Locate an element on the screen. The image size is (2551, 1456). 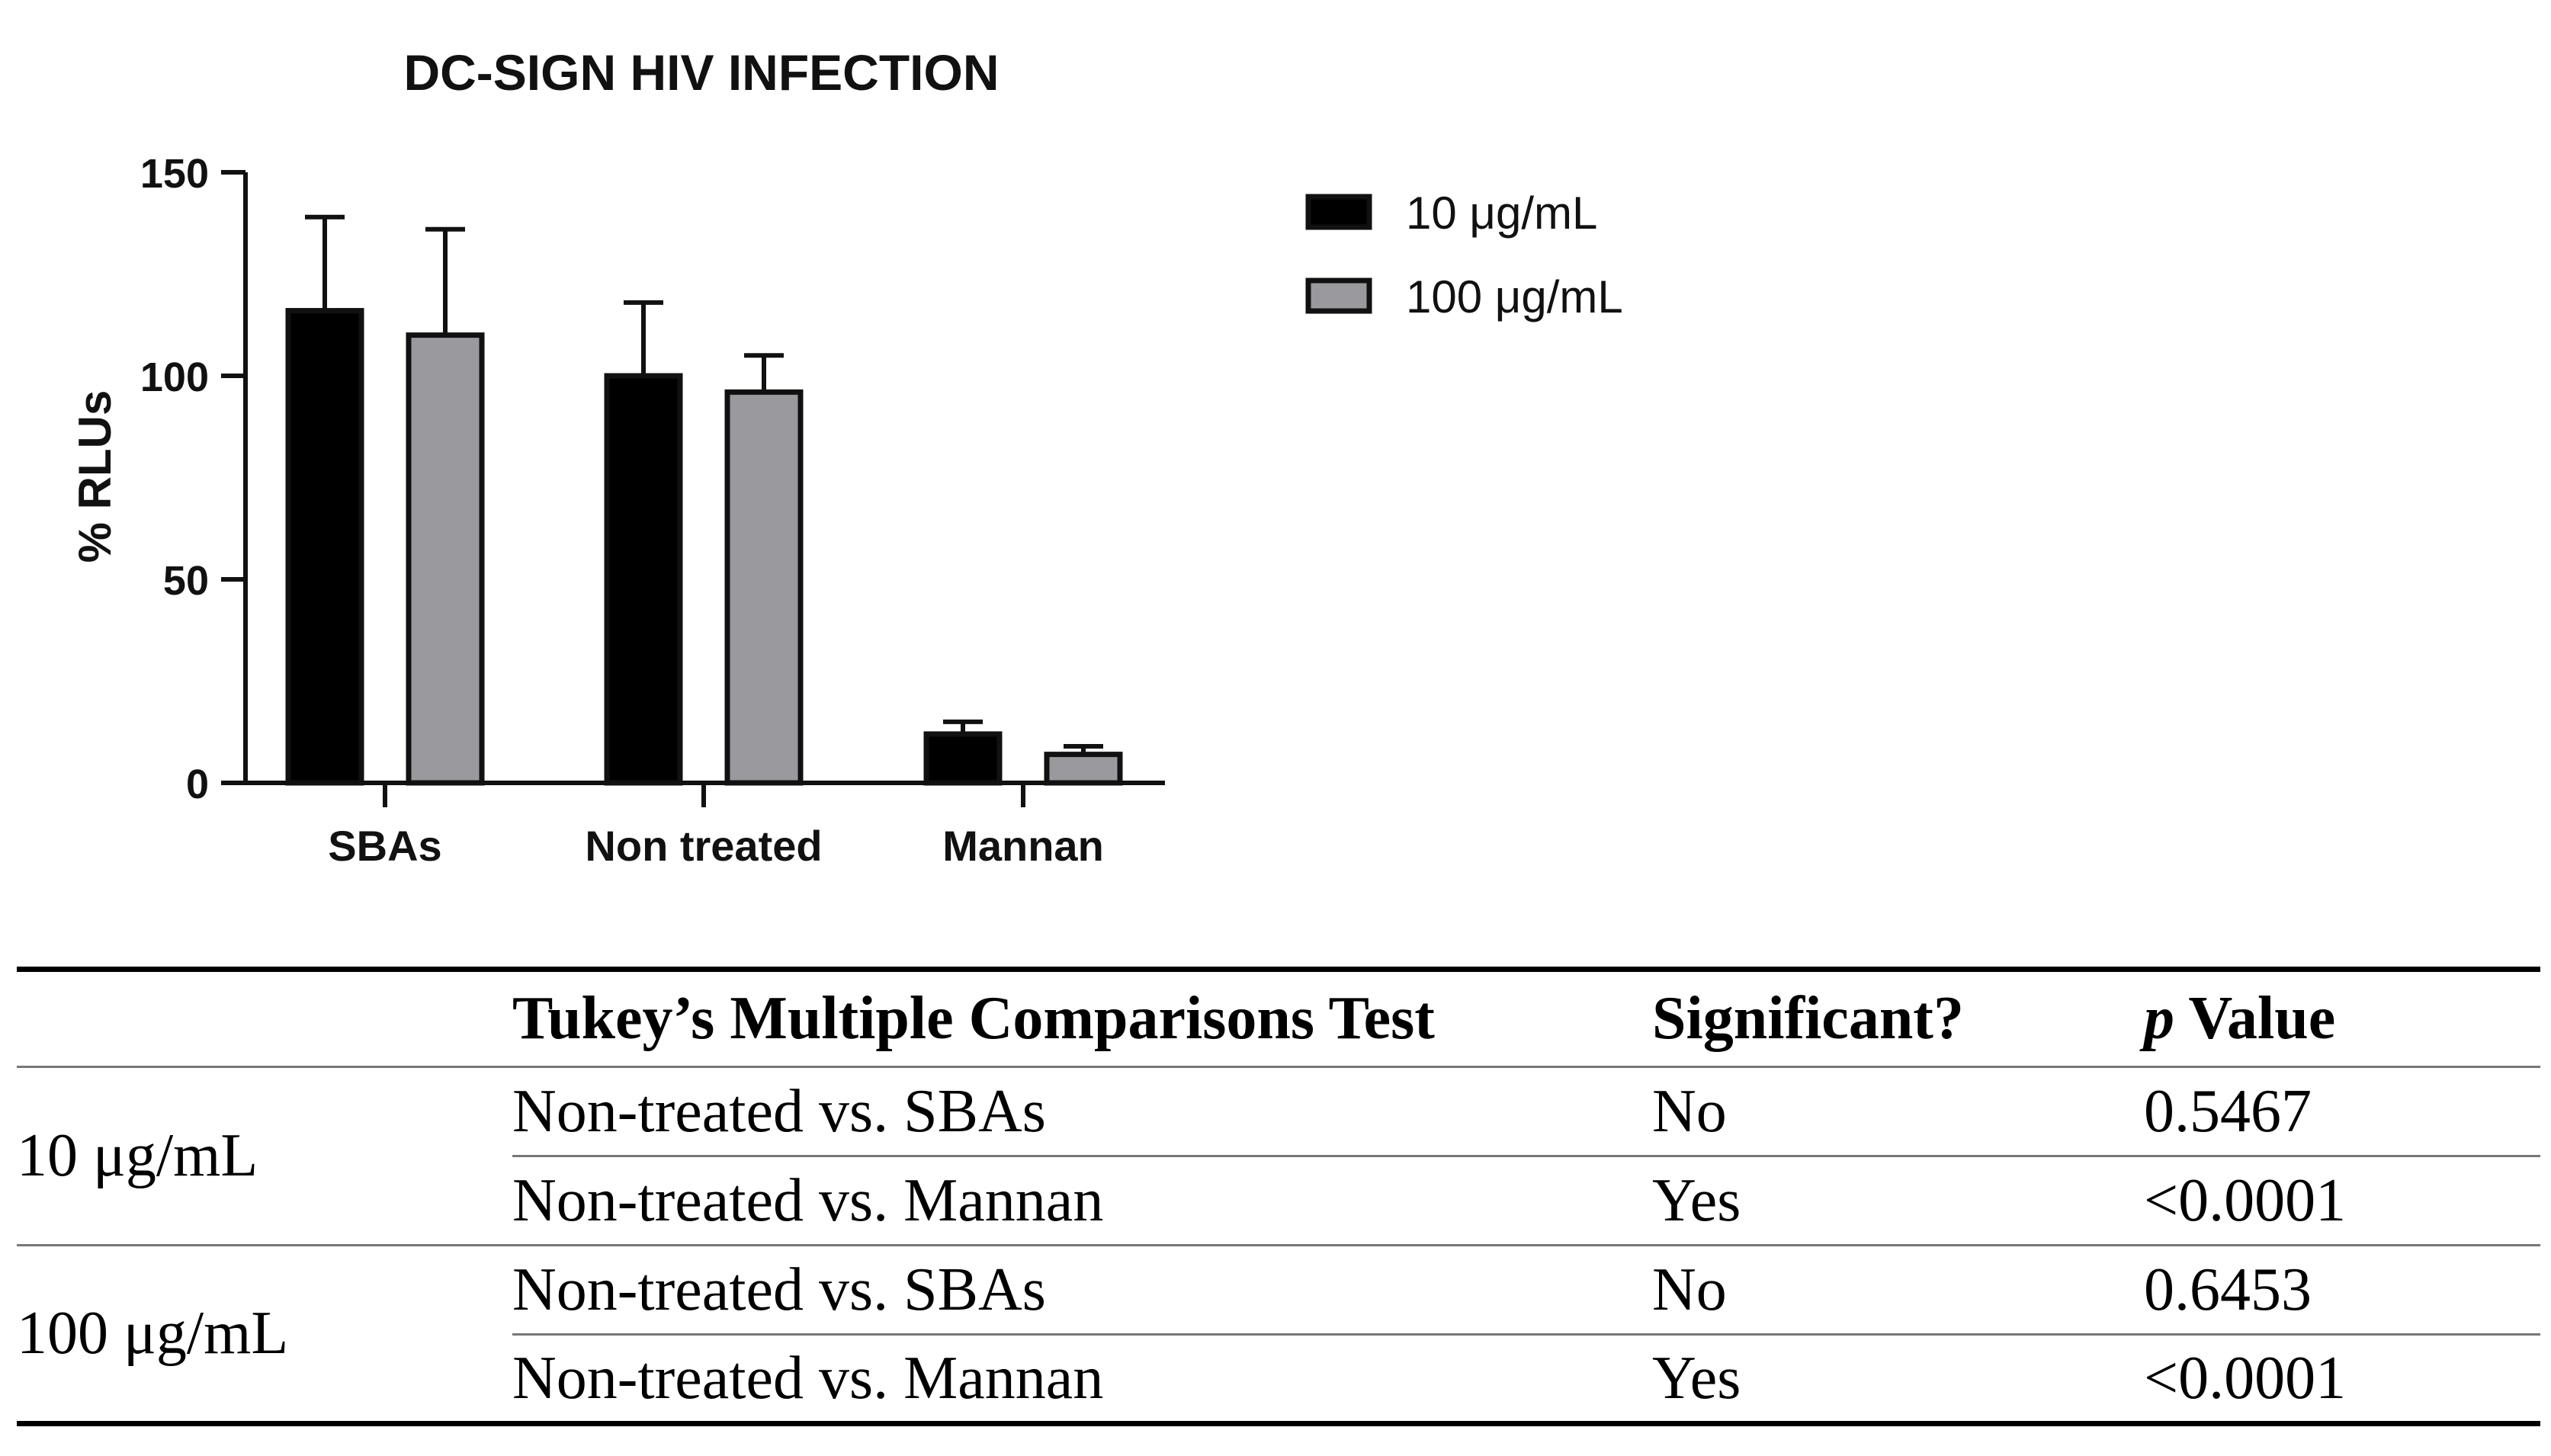
y-tick-label: 150 is located at coordinates (174, 174).